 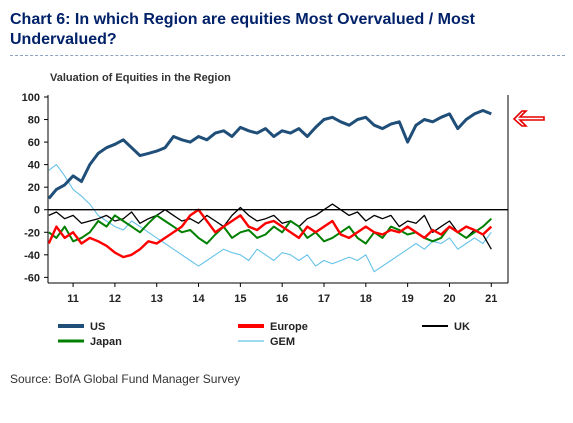 I want to click on y-tick-label: 40, so click(x=34, y=166).